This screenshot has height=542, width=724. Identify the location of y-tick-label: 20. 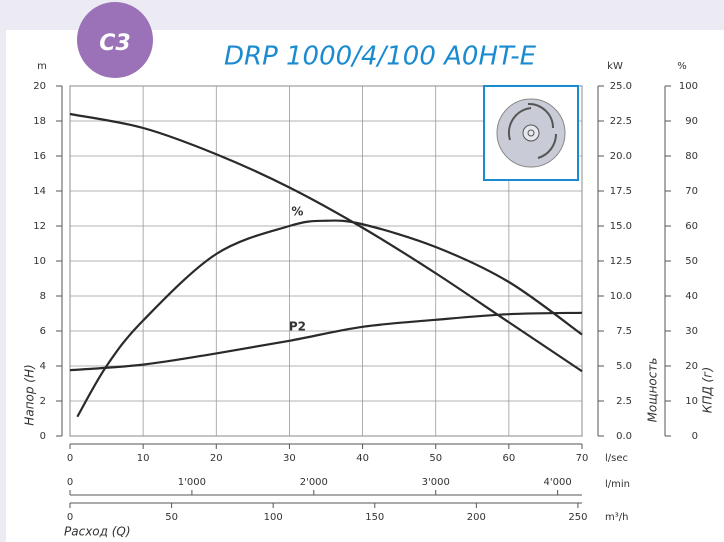
(39, 86).